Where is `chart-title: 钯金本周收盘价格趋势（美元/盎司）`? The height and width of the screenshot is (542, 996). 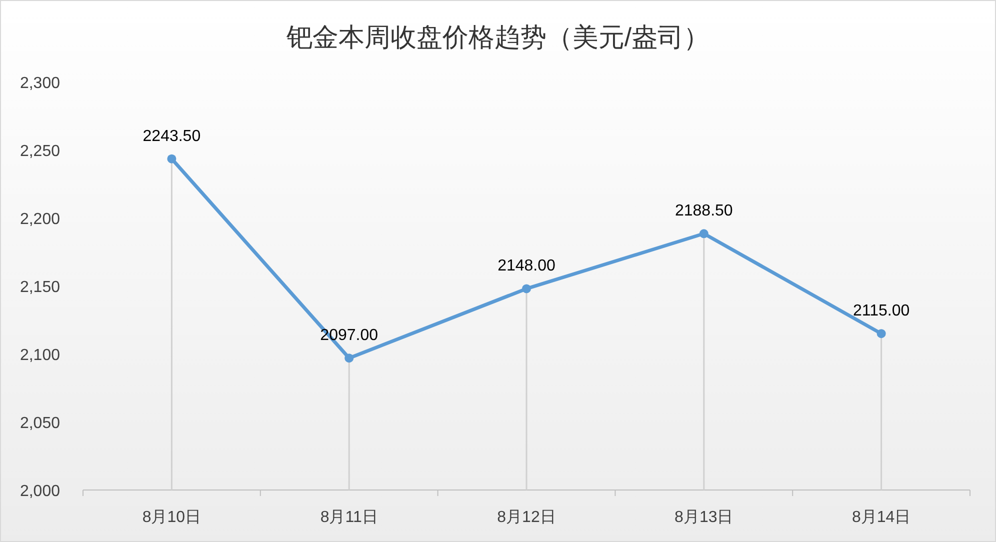
chart-title: 钯金本周收盘价格趋势（美元/盎司） is located at coordinates (497, 37).